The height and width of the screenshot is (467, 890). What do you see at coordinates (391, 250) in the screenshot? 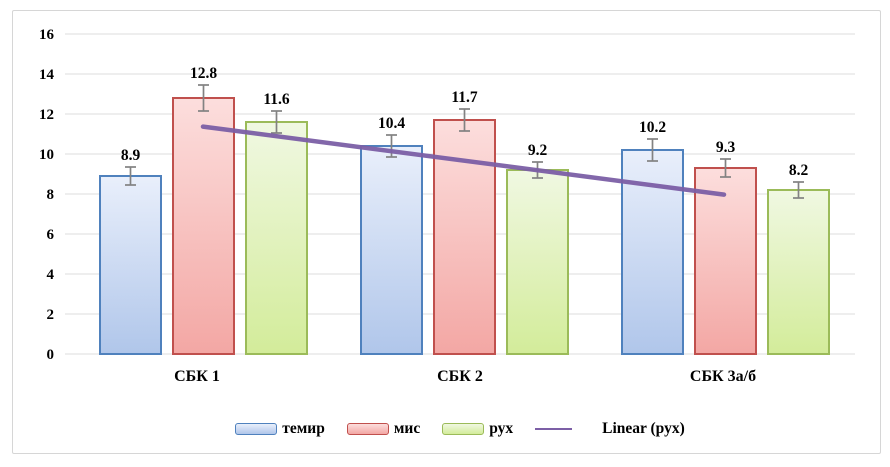
I see `bar-temir-sbk2` at bounding box center [391, 250].